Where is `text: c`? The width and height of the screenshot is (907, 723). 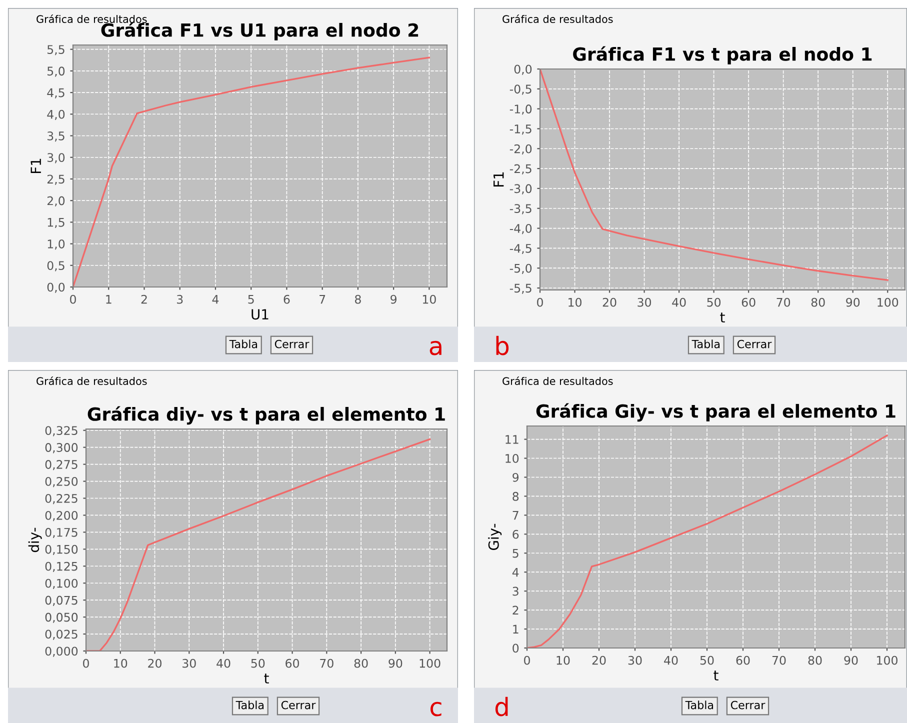
text: c is located at coordinates (436, 709).